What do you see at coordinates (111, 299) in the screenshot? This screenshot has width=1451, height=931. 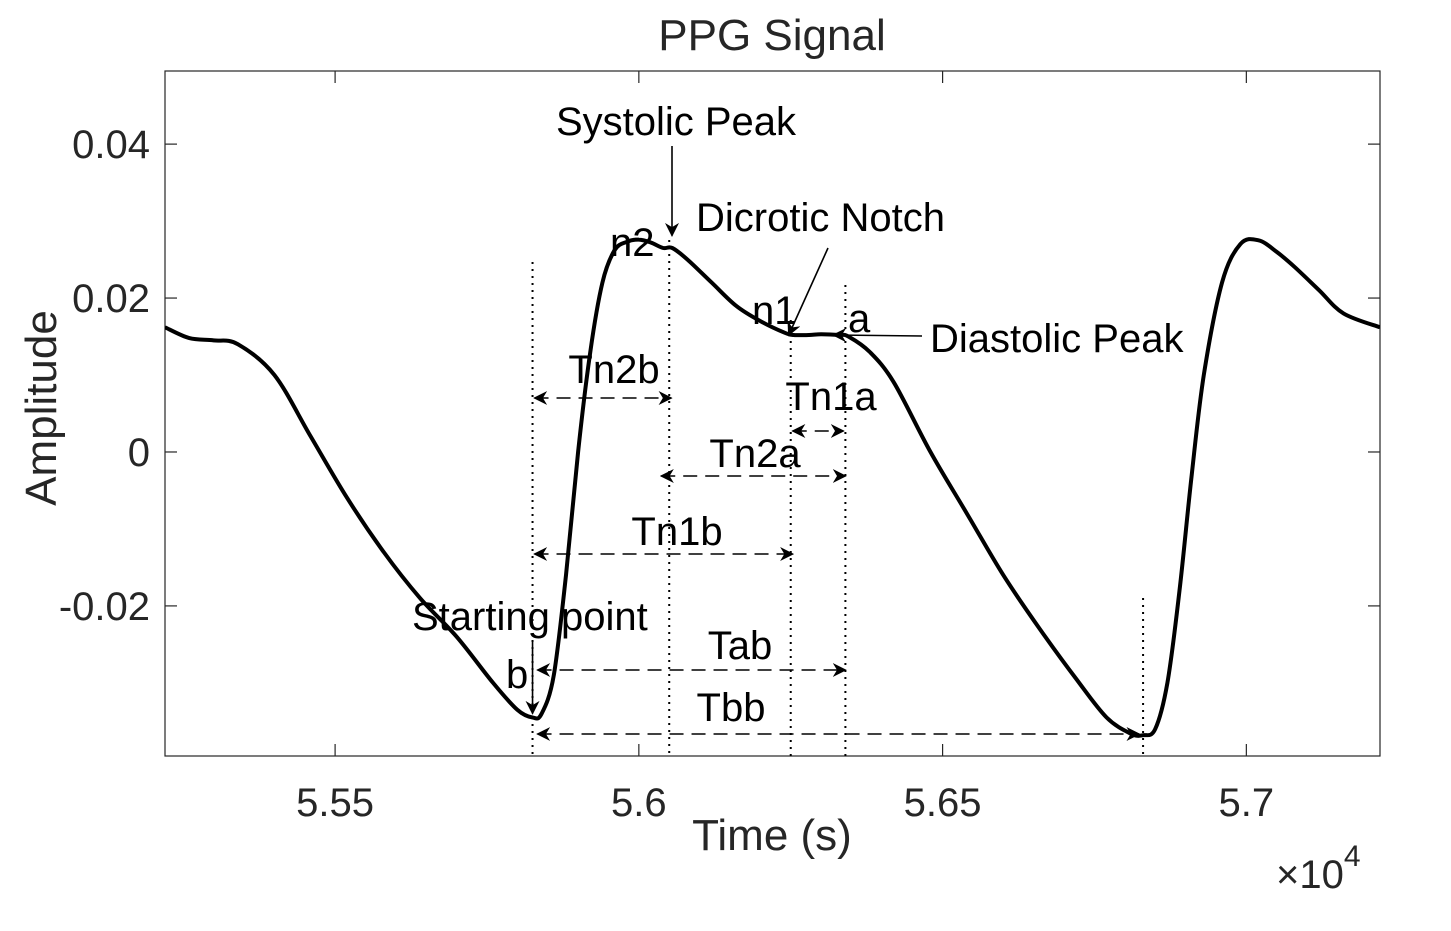 I see `y-tick-label: 0.02` at bounding box center [111, 299].